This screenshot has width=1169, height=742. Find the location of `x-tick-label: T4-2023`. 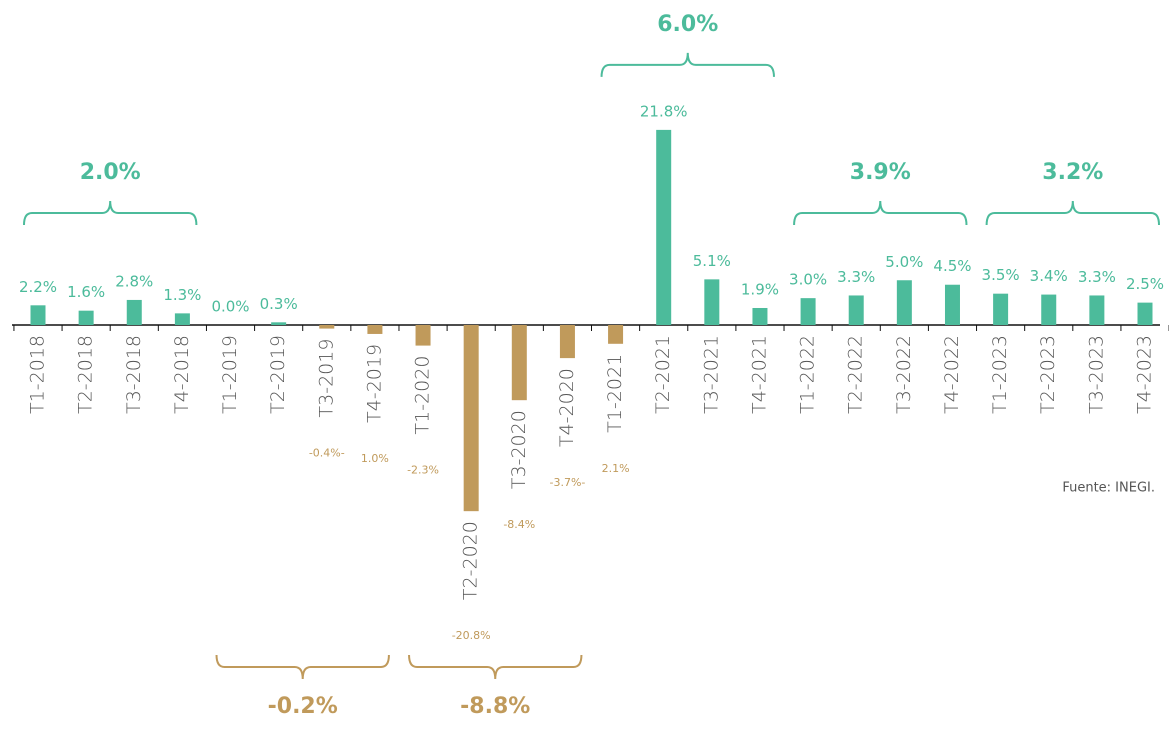

x-tick-label: T4-2023 is located at coordinates (1145, 374).